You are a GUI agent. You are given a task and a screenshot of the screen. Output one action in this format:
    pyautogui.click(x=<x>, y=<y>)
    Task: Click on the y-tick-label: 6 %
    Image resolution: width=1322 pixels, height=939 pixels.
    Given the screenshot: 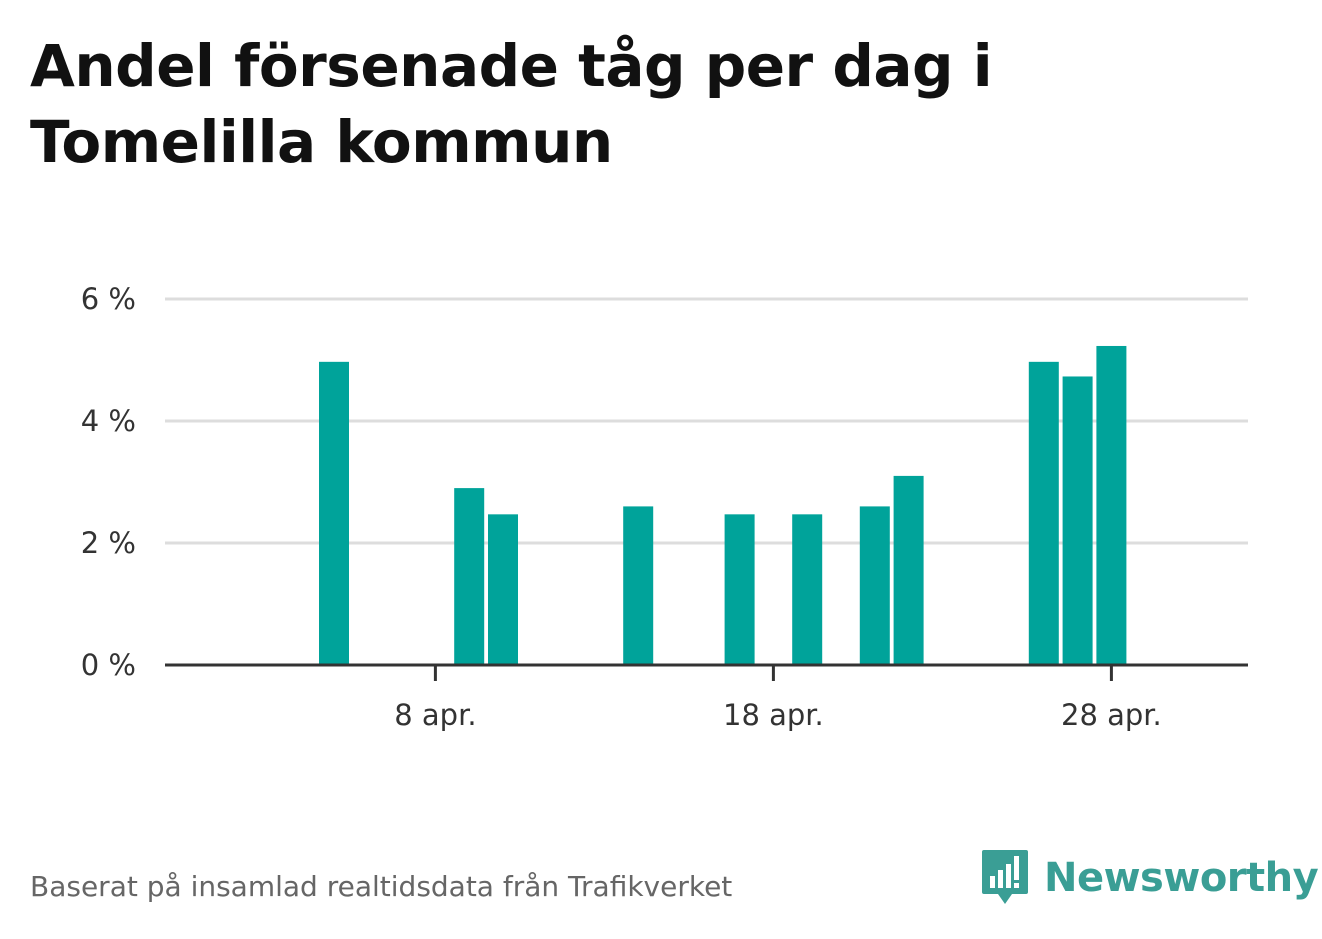 What is the action you would take?
    pyautogui.click(x=108, y=299)
    